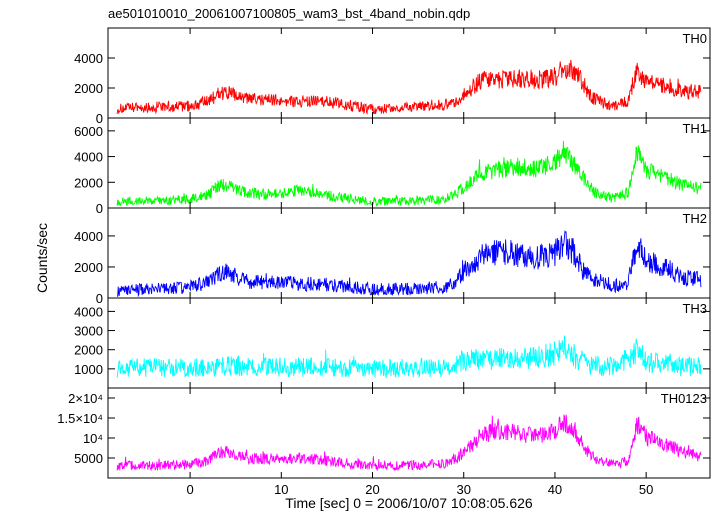 This screenshot has width=717, height=516. Describe the element at coordinates (88, 131) in the screenshot. I see `y-tick-label: 6000` at that location.